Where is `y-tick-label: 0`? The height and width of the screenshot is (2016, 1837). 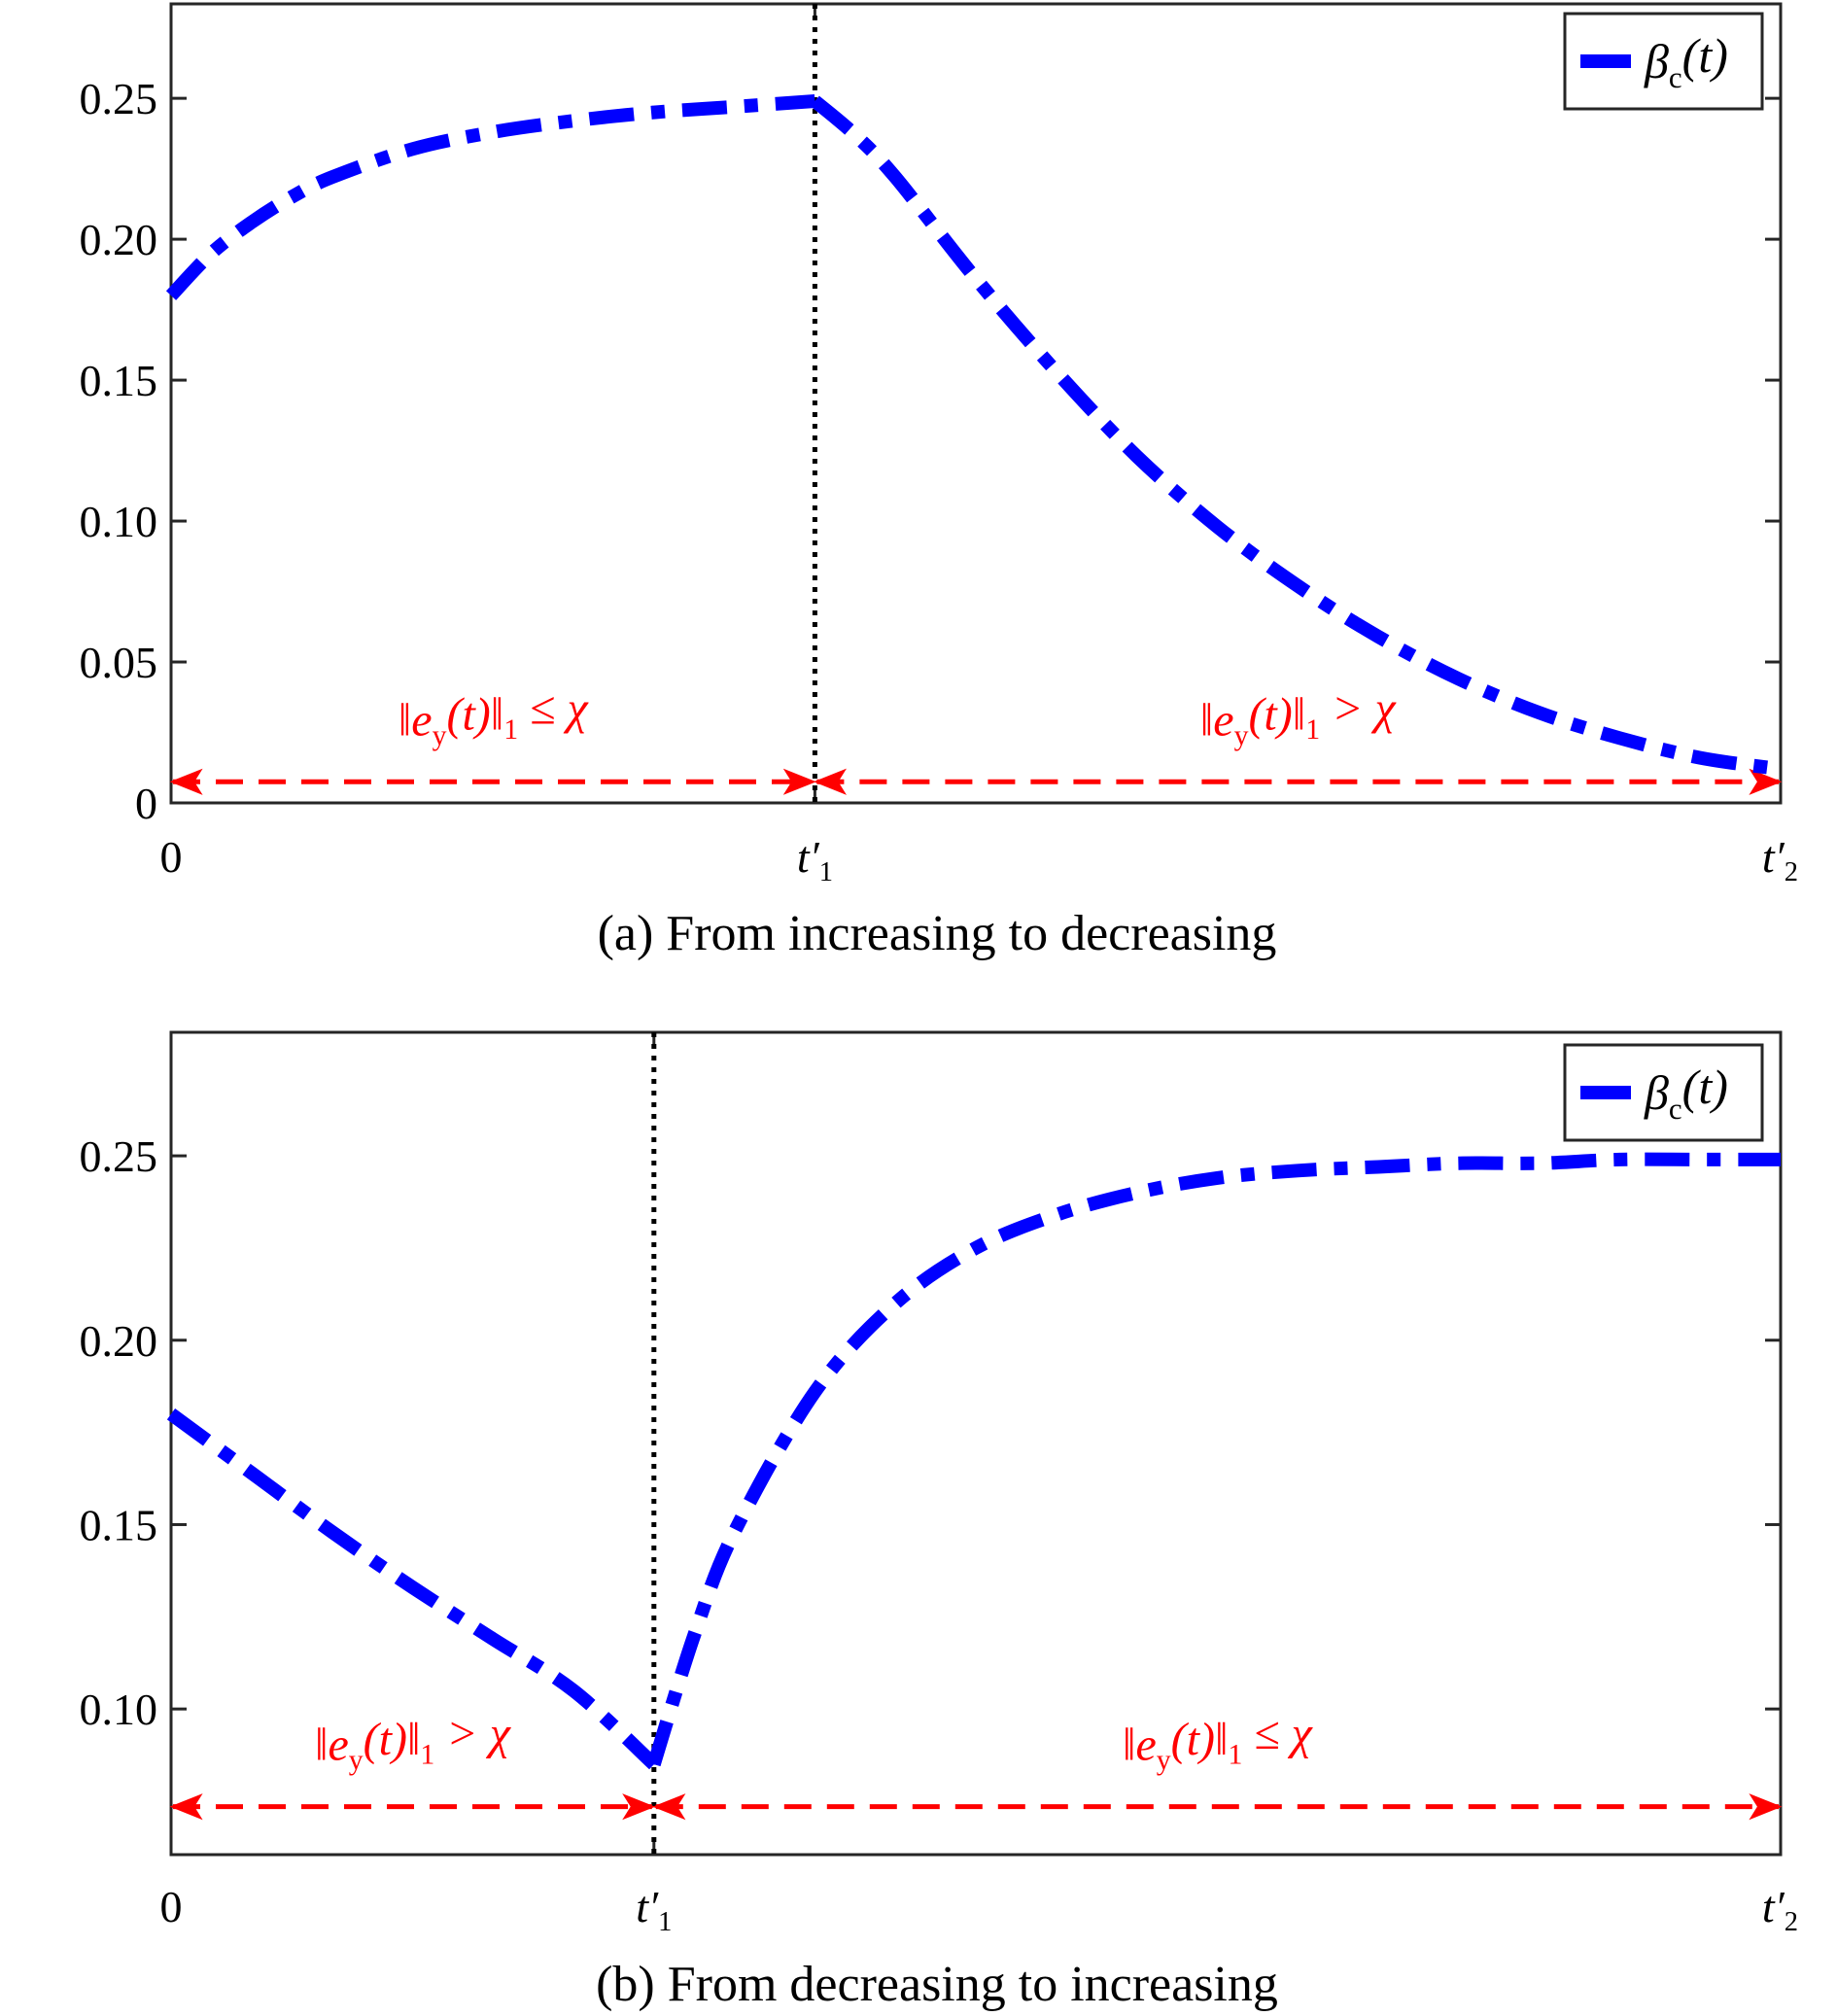 y-tick-label: 0 is located at coordinates (146, 803).